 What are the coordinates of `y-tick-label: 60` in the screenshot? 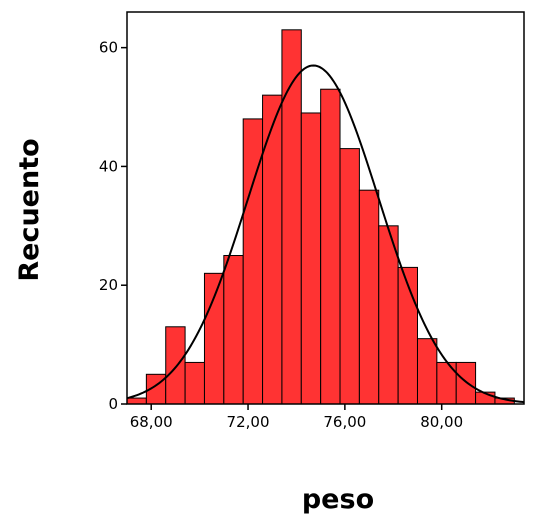 It's located at (108, 48).